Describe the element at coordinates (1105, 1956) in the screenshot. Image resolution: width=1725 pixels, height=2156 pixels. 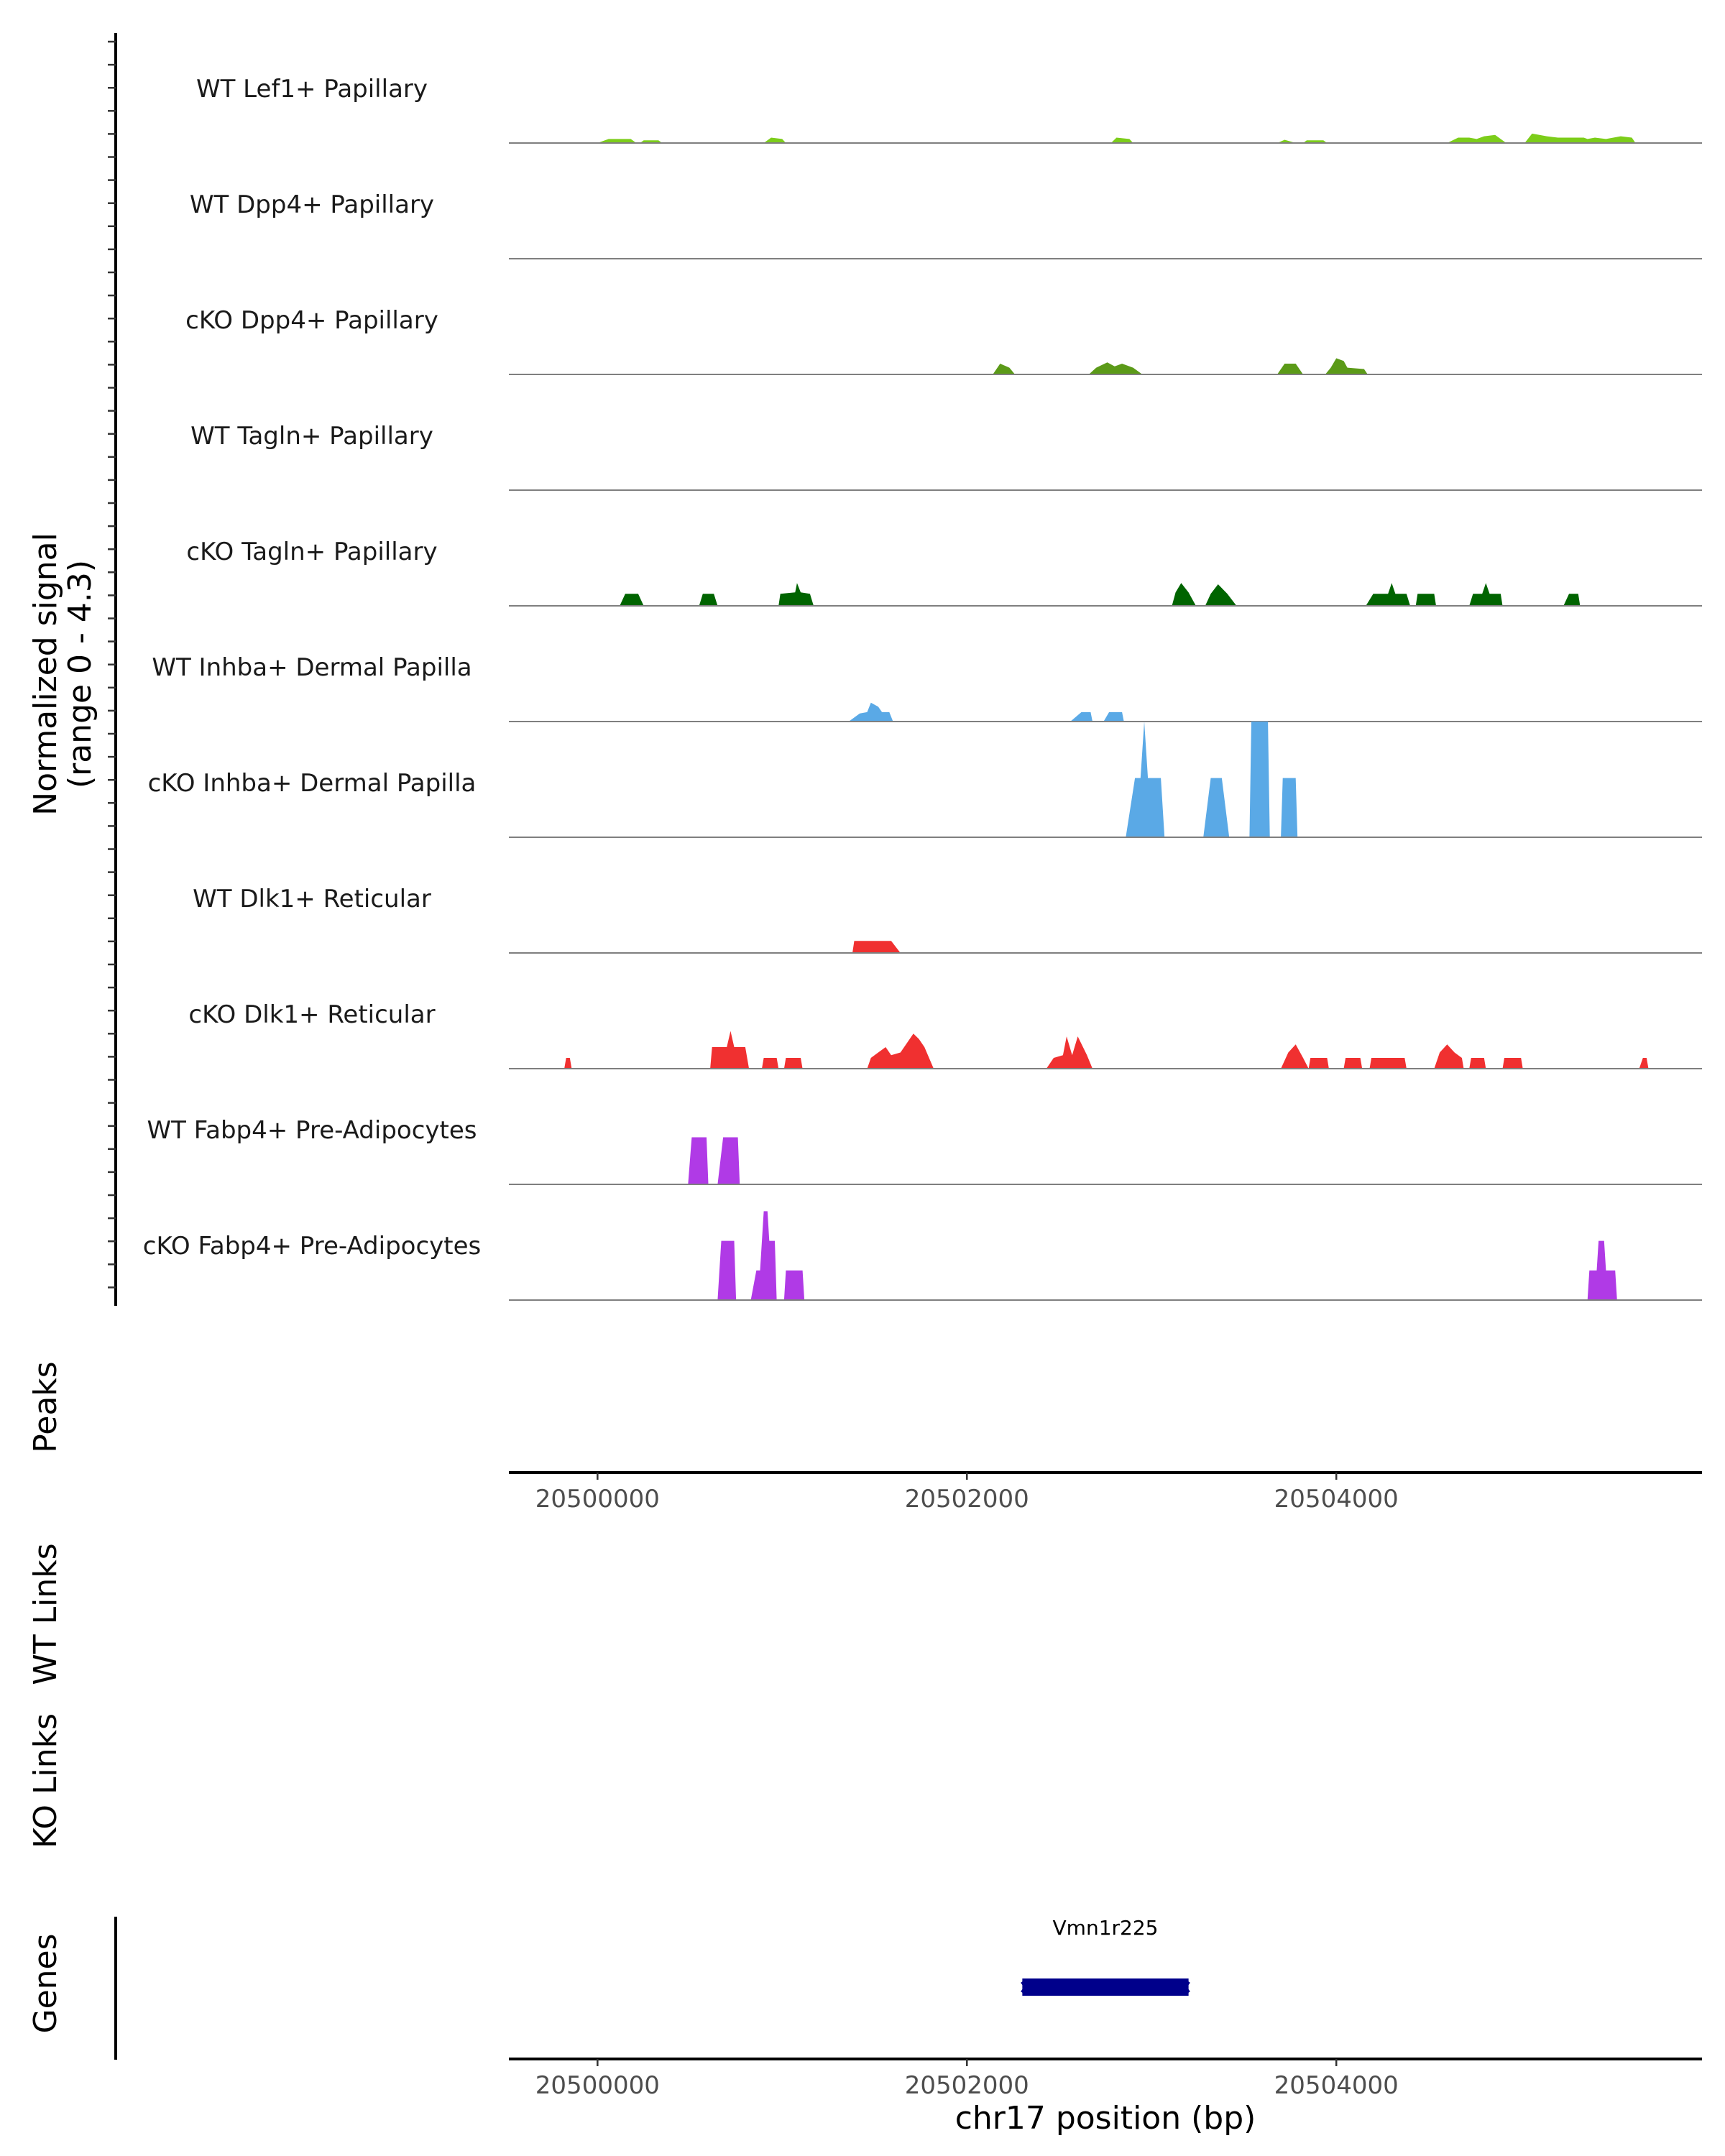
I see `gene-vmn1r225: Vmn1r225` at that location.